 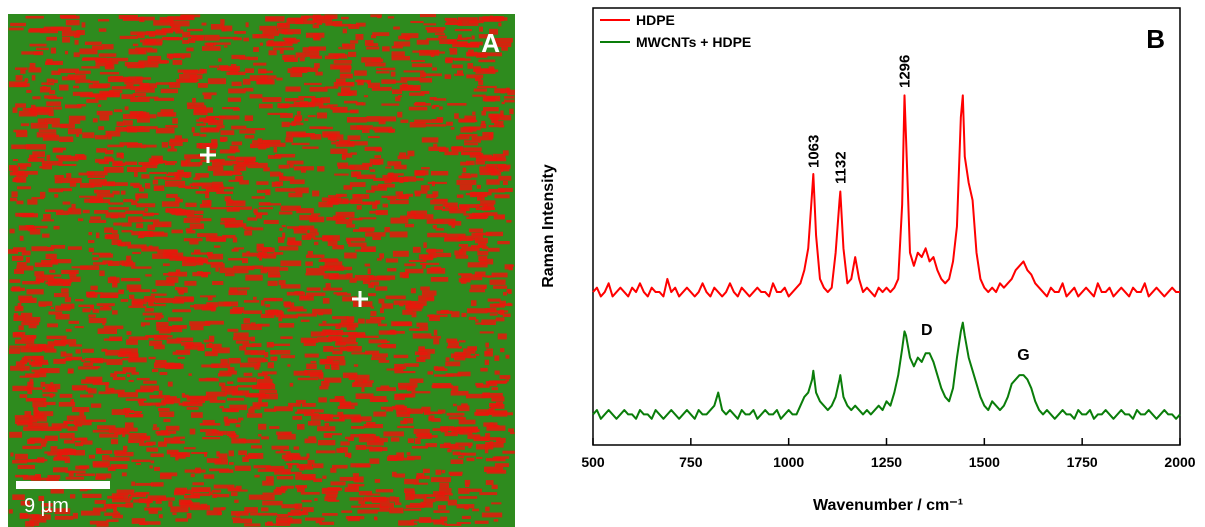 I want to click on x-tick-label: 1750, so click(x=1082, y=462).